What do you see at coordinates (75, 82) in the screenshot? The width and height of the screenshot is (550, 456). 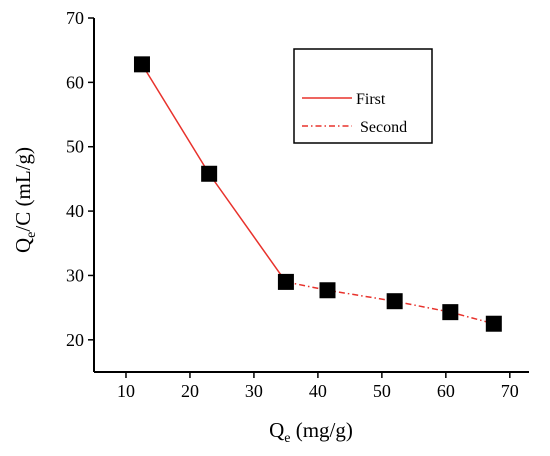 I see `y-tick-label: 60` at bounding box center [75, 82].